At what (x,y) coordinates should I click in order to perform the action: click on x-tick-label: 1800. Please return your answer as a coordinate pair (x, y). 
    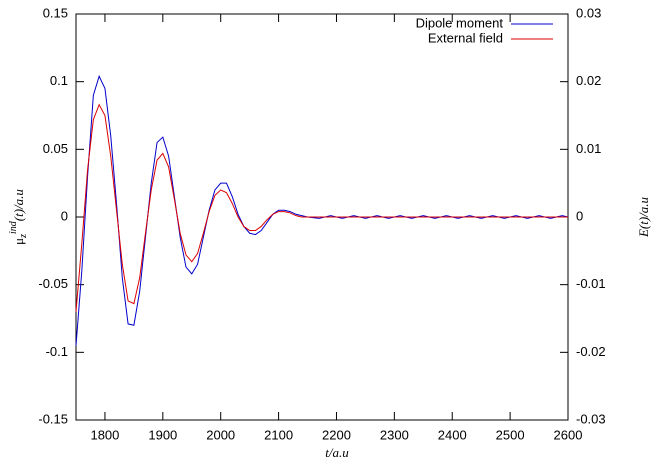
    Looking at the image, I should click on (104, 434).